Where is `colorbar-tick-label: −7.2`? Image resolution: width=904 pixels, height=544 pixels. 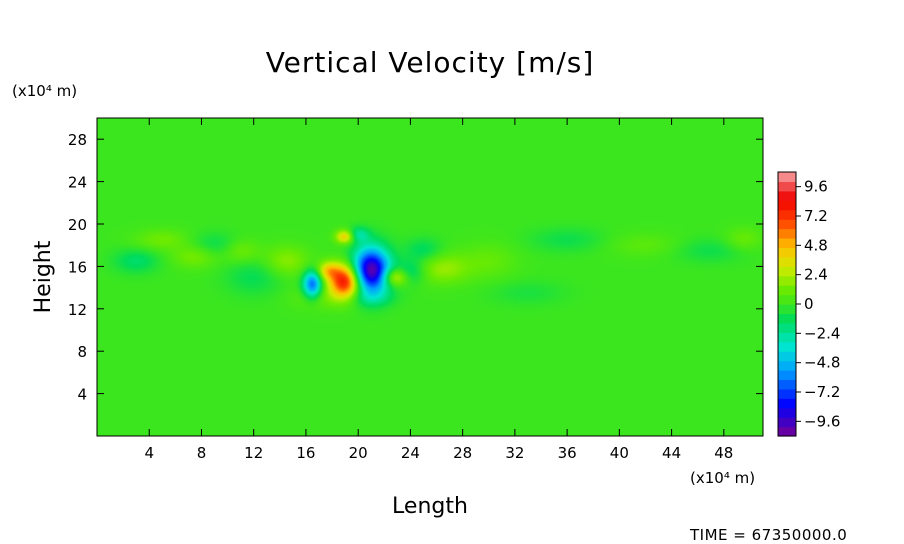 colorbar-tick-label: −7.2 is located at coordinates (822, 392).